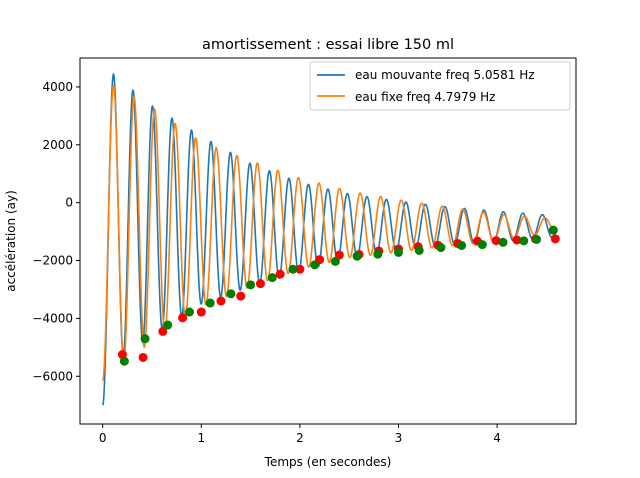 The image size is (640, 478). I want to click on legend-label-blue: eau mouvante freq 5.0581 Hz, so click(445, 75).